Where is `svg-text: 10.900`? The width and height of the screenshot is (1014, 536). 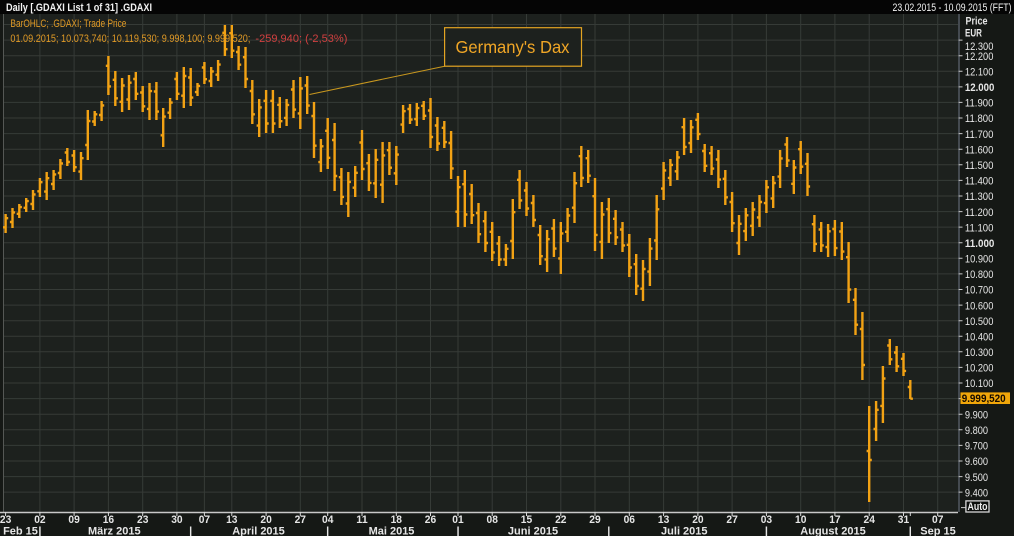
svg-text: 10.900 is located at coordinates (979, 260).